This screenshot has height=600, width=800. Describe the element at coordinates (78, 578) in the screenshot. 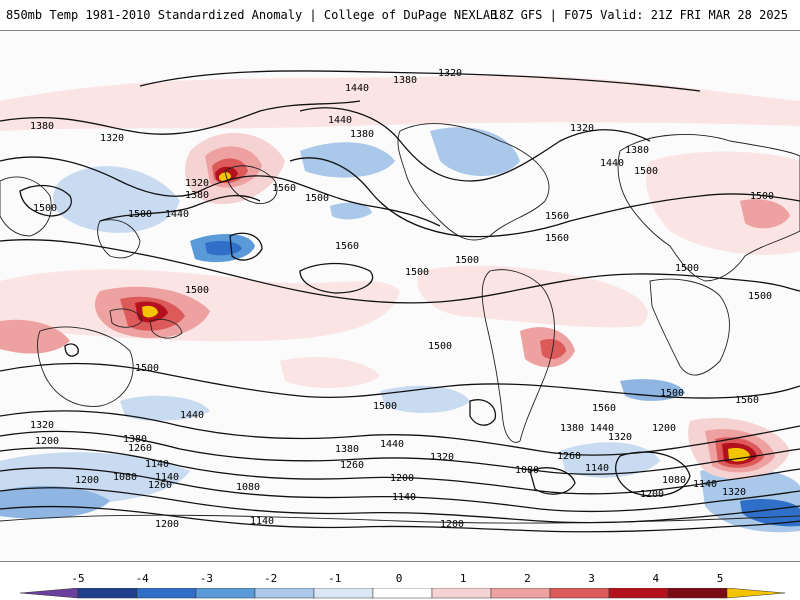

I see `colorbar-tick-label: -5` at that location.